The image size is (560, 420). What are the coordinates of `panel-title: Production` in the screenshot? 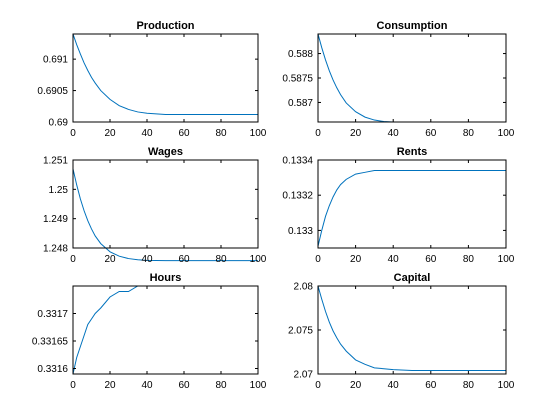 It's located at (165, 26).